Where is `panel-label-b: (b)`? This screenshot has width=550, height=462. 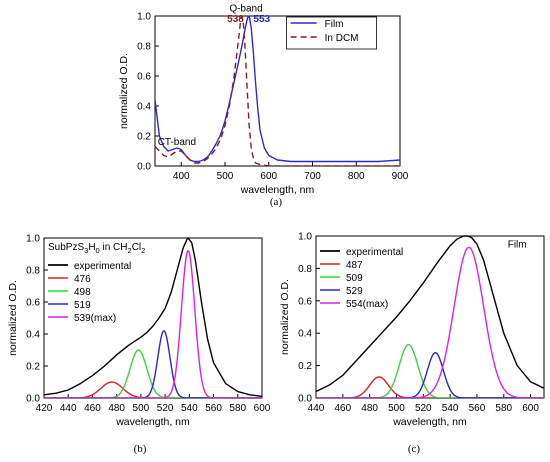
panel-label-b: (b) is located at coordinates (140, 449).